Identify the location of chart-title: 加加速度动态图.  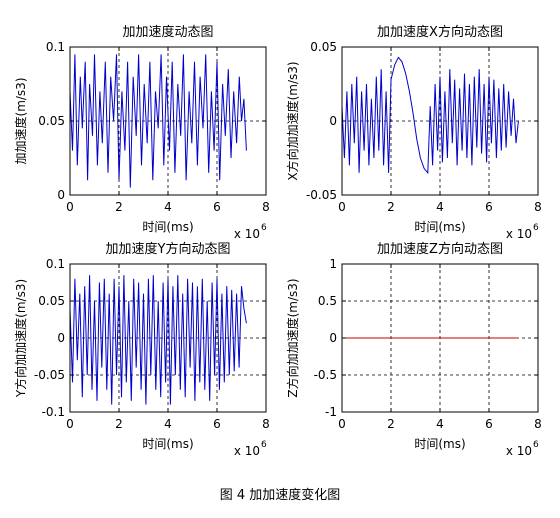
(167, 32).